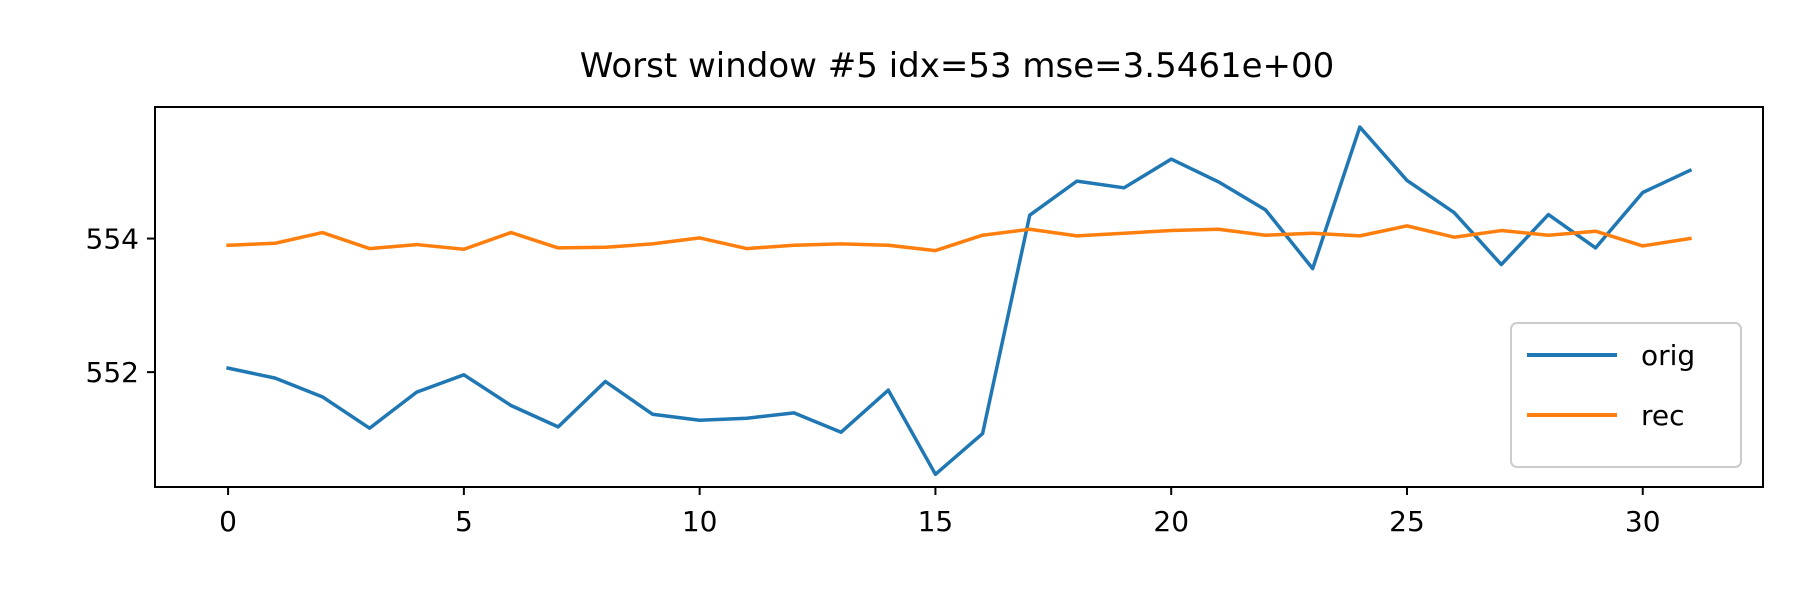 Image resolution: width=1800 pixels, height=600 pixels. Describe the element at coordinates (112, 239) in the screenshot. I see `y-tick-label: 554` at that location.